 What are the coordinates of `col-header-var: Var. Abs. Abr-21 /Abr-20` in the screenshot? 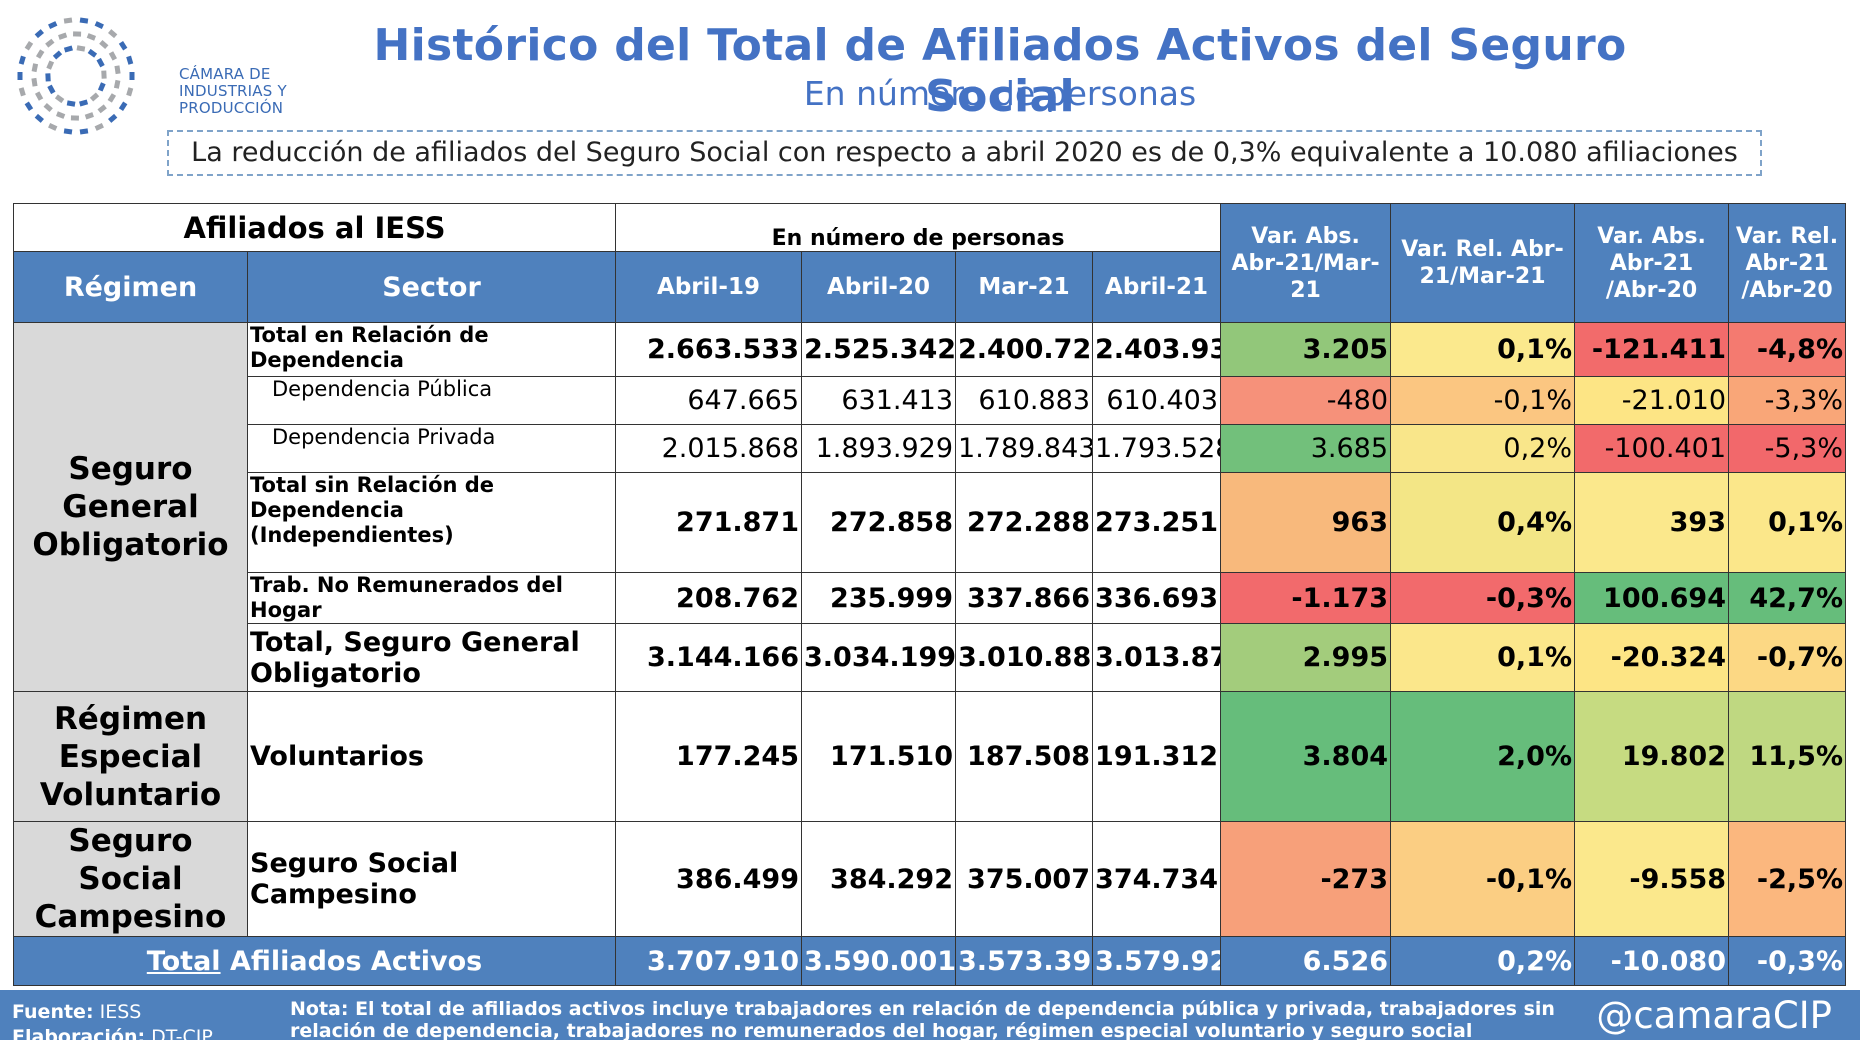 It's located at (1652, 263).